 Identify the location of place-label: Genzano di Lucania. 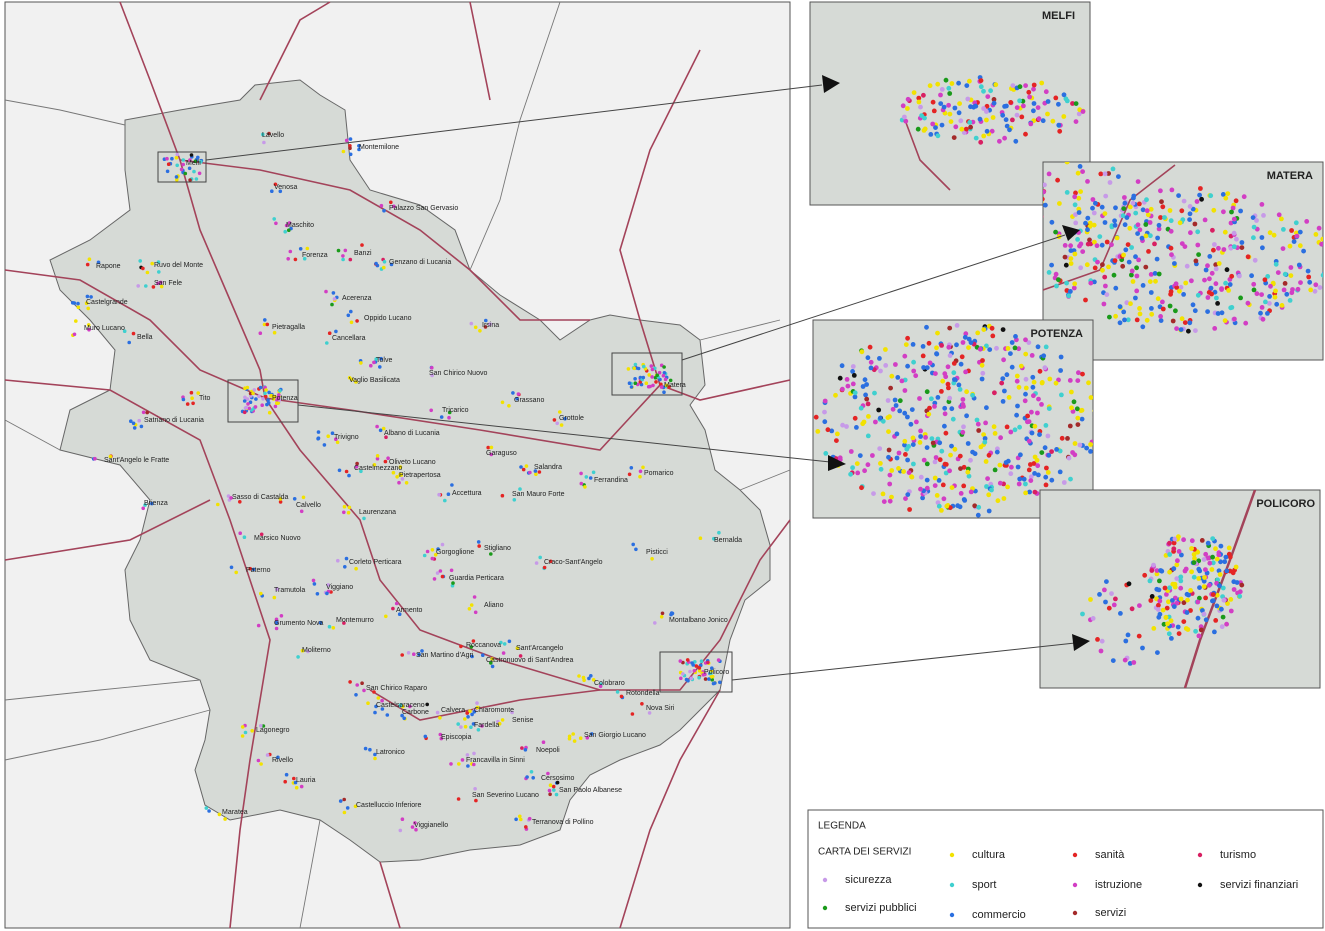
(420, 262).